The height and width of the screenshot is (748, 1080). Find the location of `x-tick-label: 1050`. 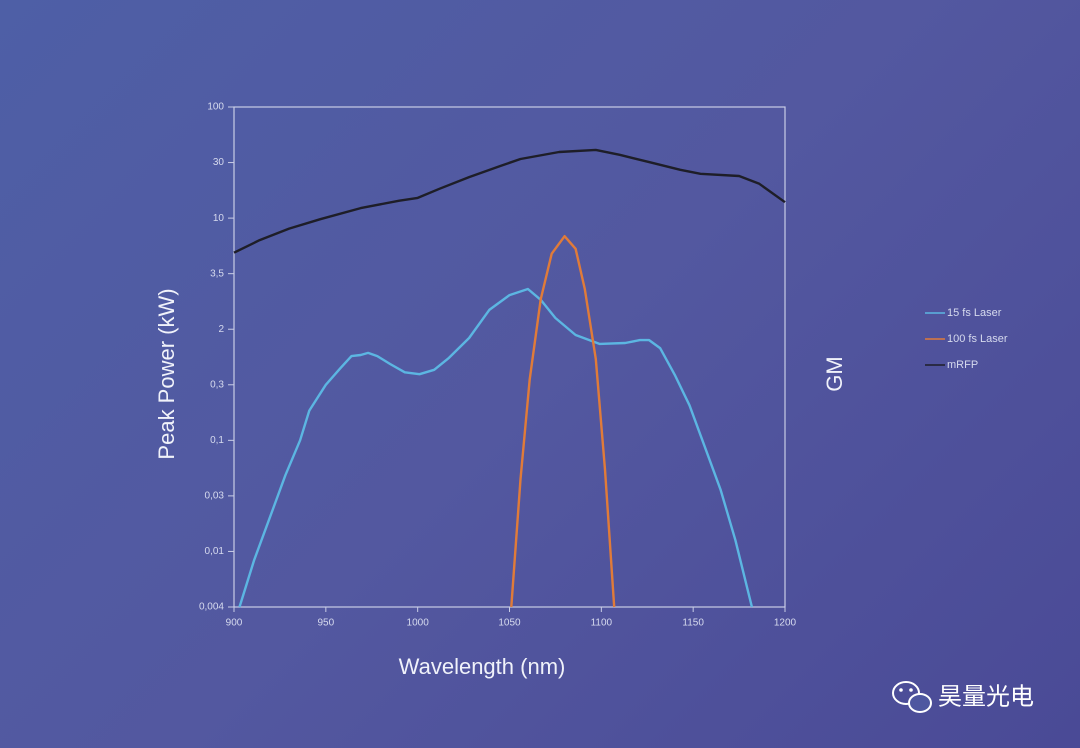

x-tick-label: 1050 is located at coordinates (509, 623).